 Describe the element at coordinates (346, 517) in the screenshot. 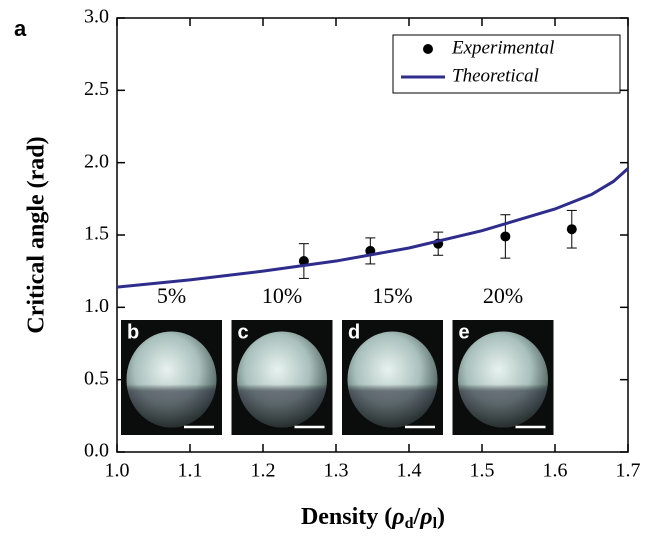

I see `x-label-part: Density (` at that location.